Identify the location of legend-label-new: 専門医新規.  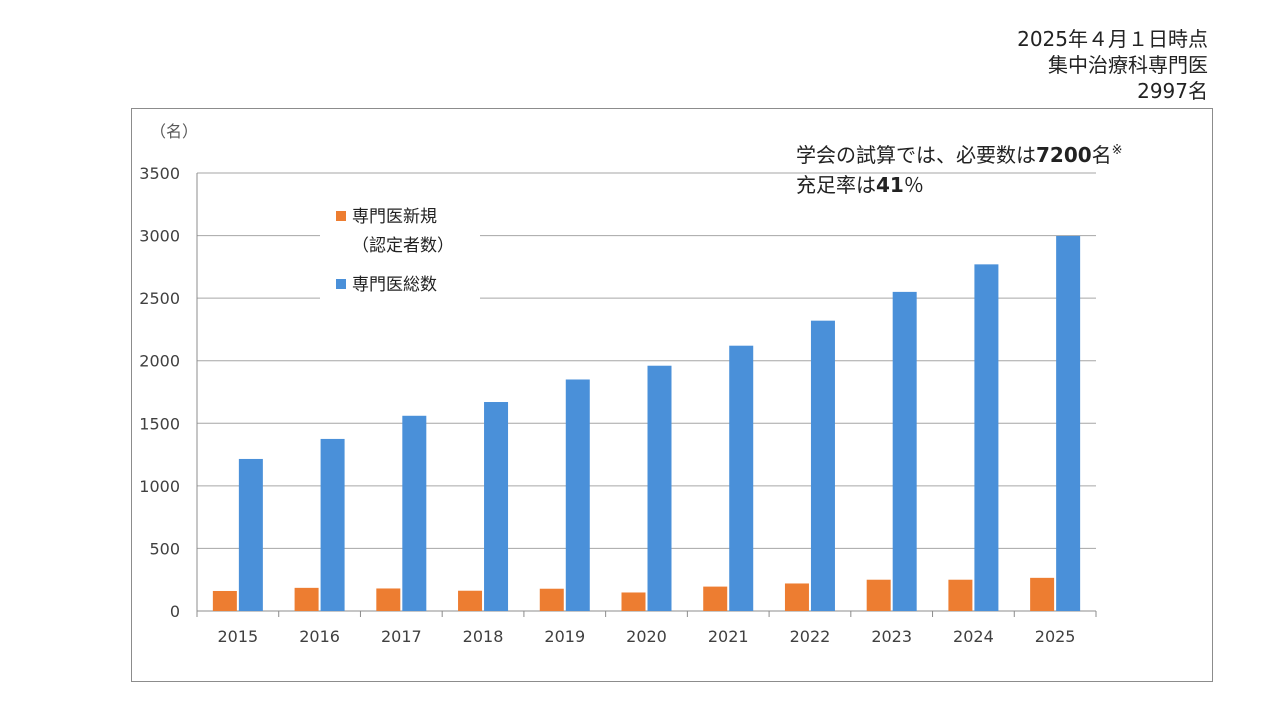
(394, 217).